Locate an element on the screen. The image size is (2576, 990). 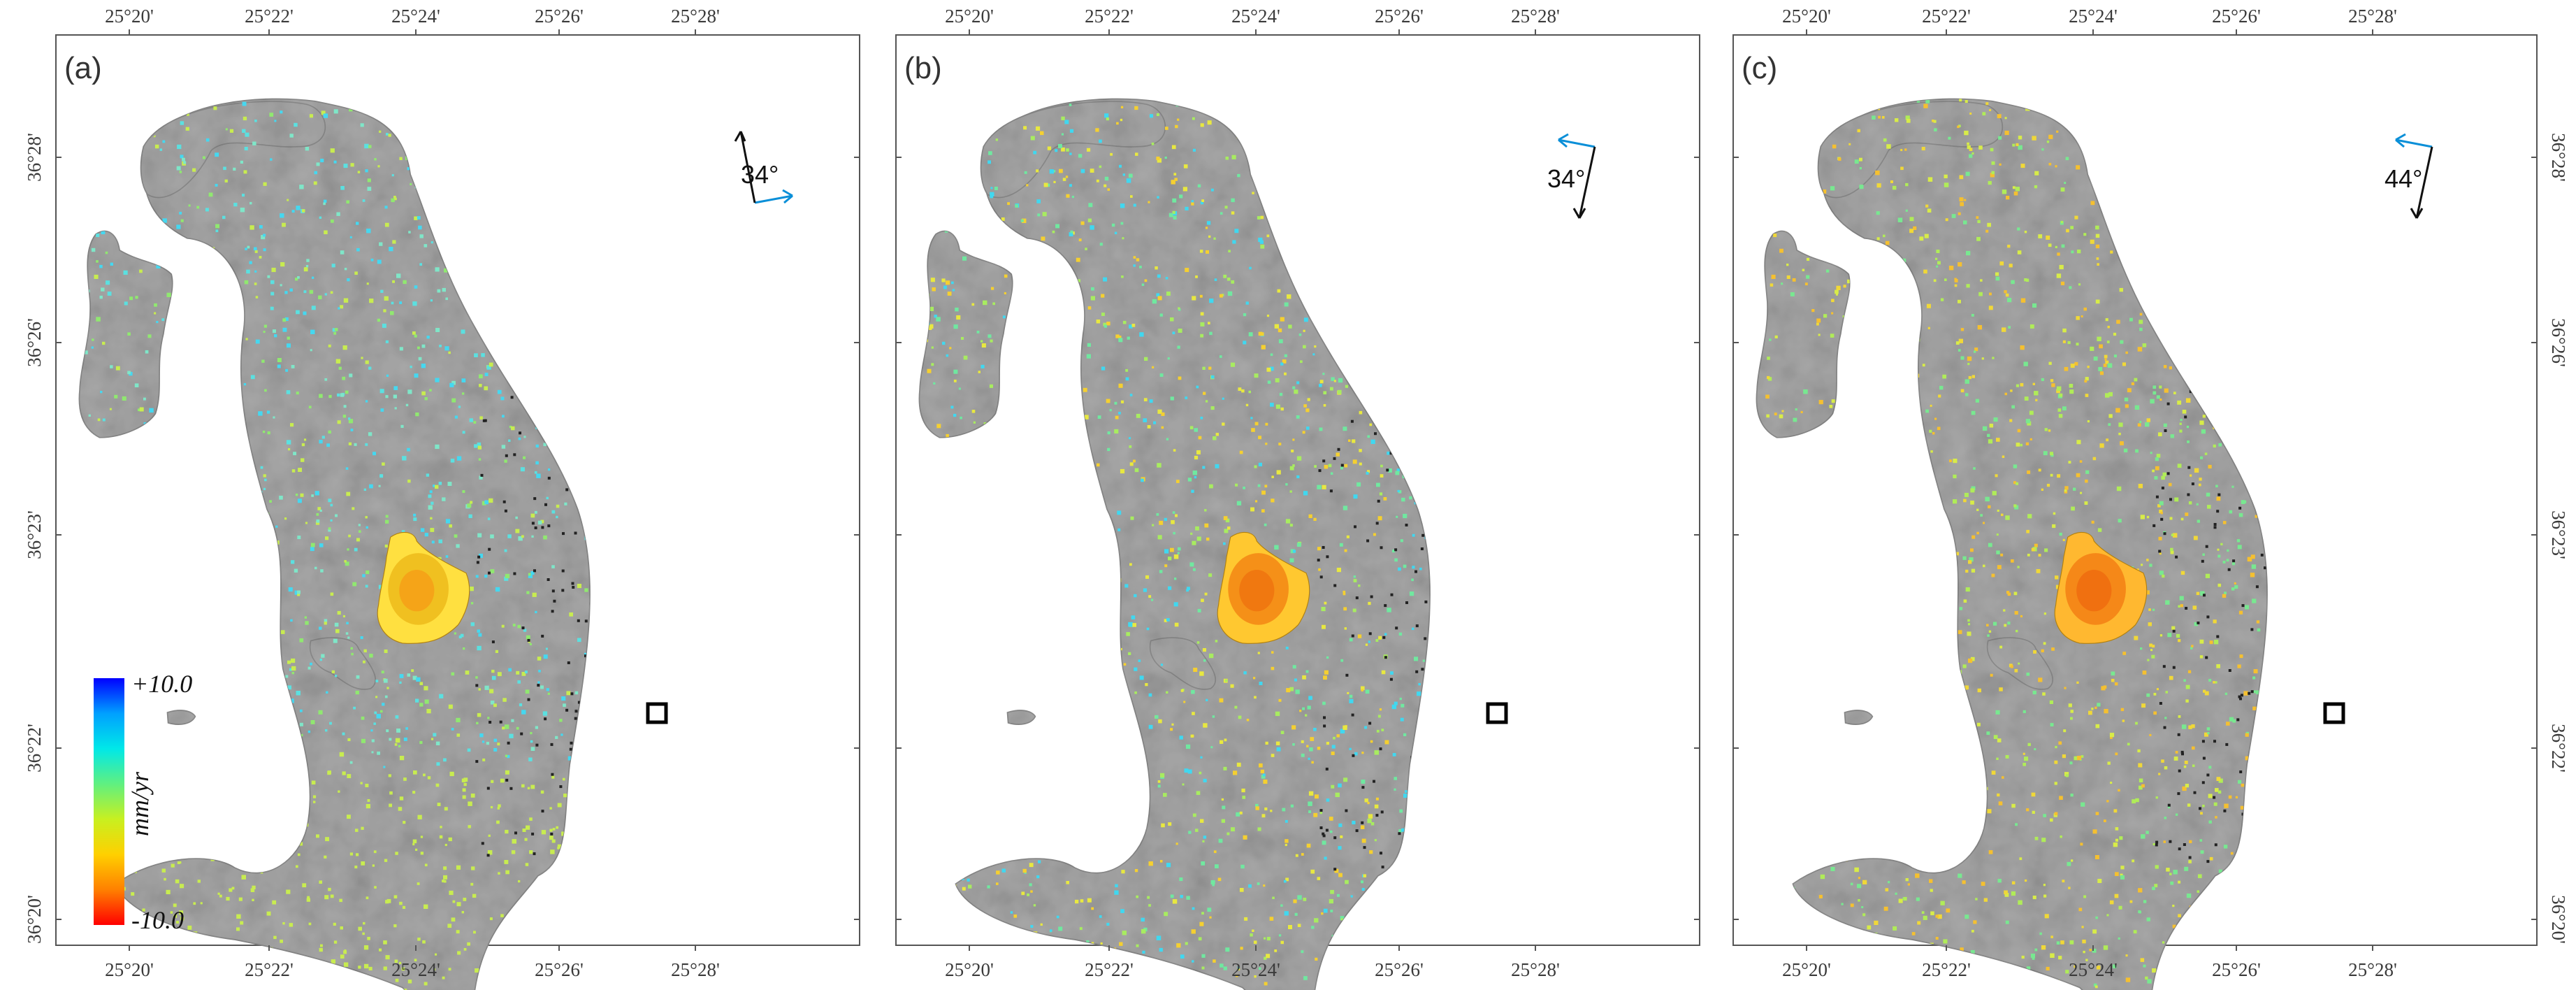
y-tick-label-left: 36°22' is located at coordinates (34, 749).